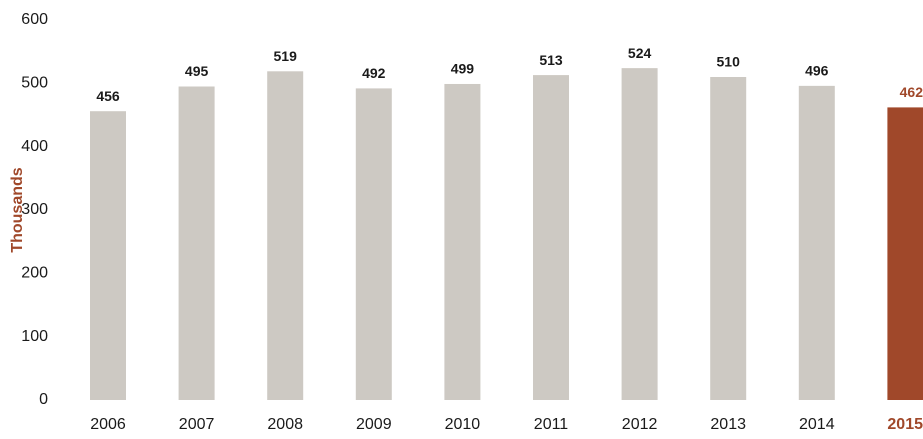  What do you see at coordinates (463, 69) in the screenshot?
I see `value-label: 499` at bounding box center [463, 69].